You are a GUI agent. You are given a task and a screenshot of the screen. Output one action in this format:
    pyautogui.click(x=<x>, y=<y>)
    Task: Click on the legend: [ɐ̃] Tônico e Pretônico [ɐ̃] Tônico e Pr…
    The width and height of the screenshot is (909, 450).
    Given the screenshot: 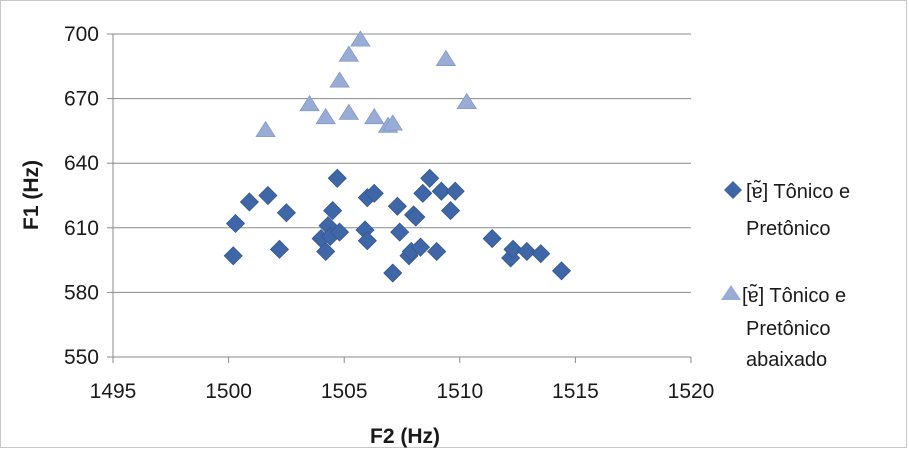 What is the action you would take?
    pyautogui.click(x=785, y=275)
    